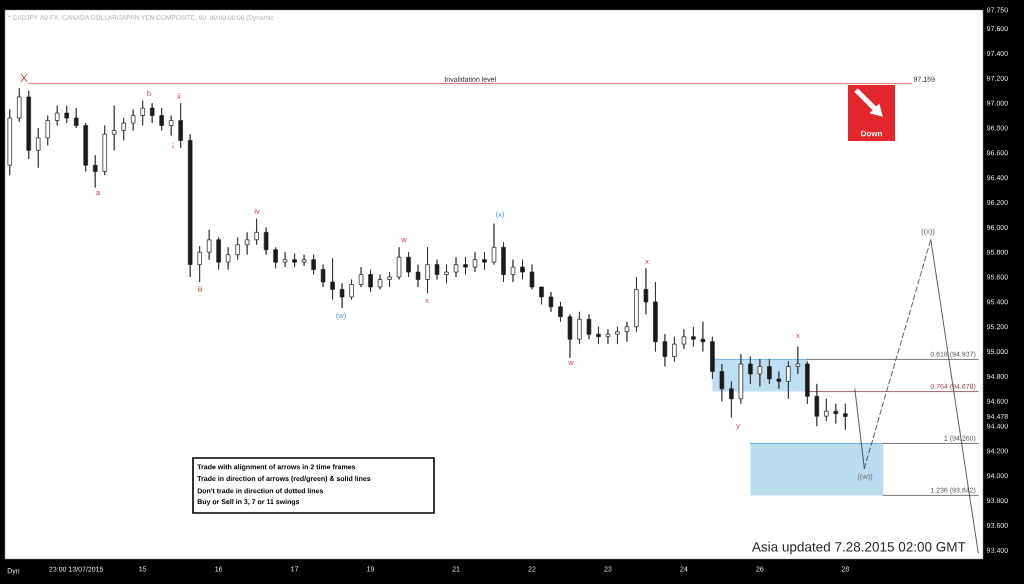  What do you see at coordinates (858, 548) in the screenshot?
I see `annotation: Asia updated 7.28.2015 02:00 GMT` at bounding box center [858, 548].